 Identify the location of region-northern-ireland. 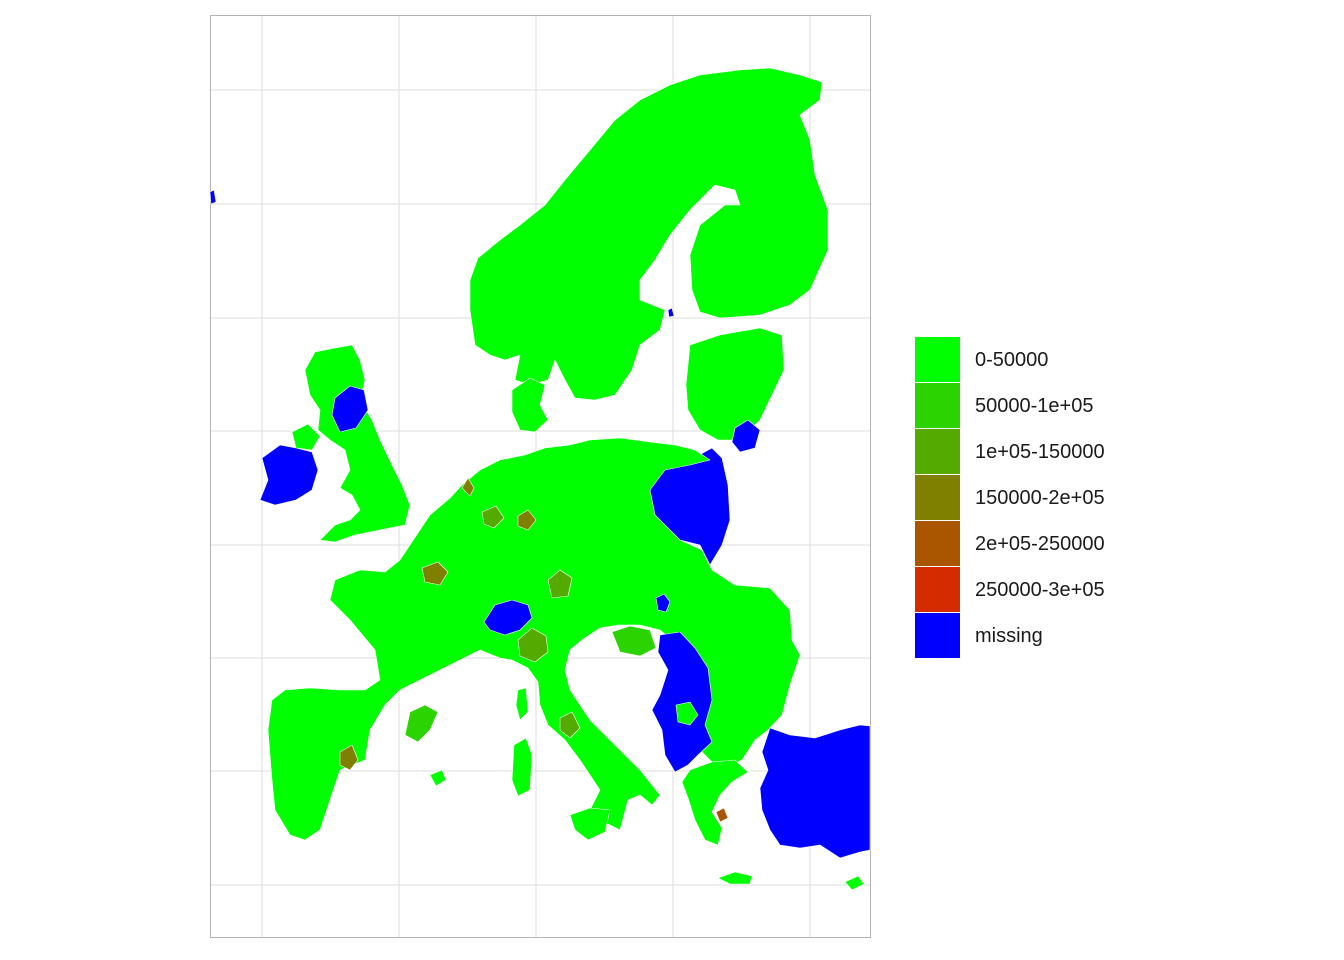
(306, 437).